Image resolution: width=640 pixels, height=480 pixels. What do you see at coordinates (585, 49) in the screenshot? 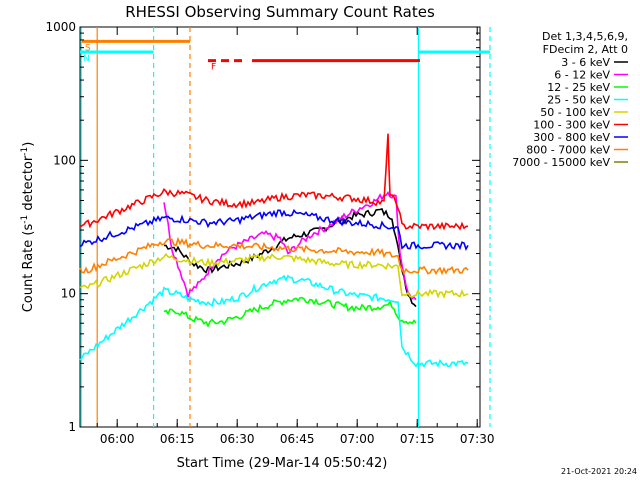
I see `legend-header: FDecim 2, Att 0` at bounding box center [585, 49].